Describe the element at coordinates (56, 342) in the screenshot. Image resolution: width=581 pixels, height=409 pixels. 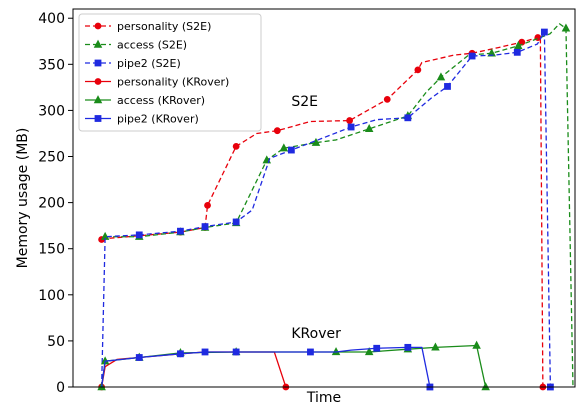
I see `y-tick-label: 50` at that location.